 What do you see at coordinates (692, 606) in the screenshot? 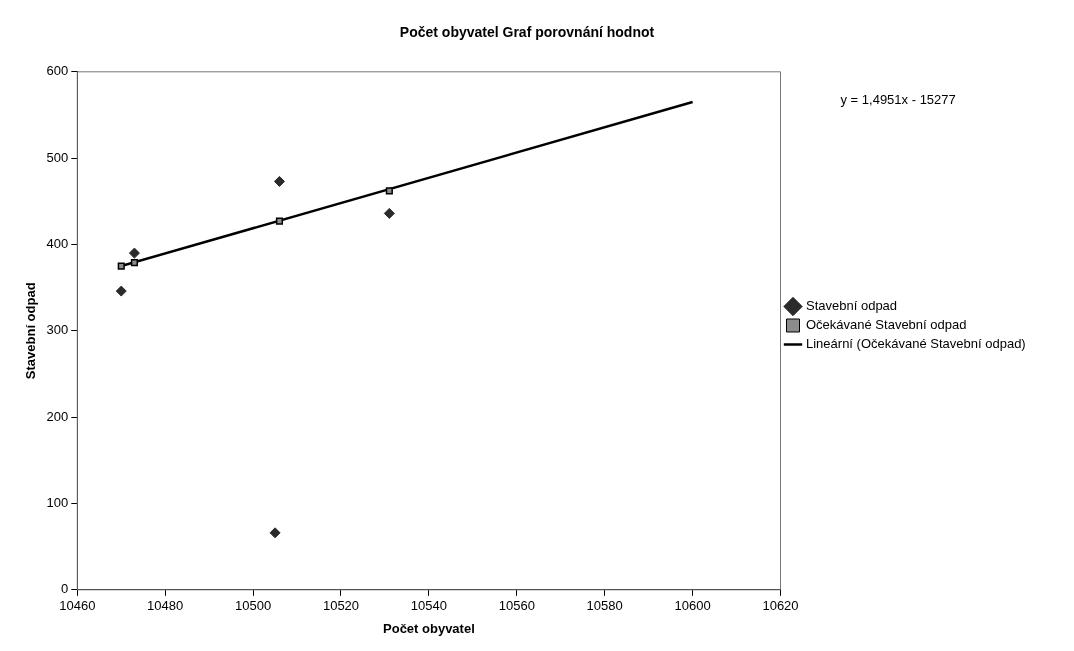
I see `x-tick-label: 10600` at bounding box center [692, 606].